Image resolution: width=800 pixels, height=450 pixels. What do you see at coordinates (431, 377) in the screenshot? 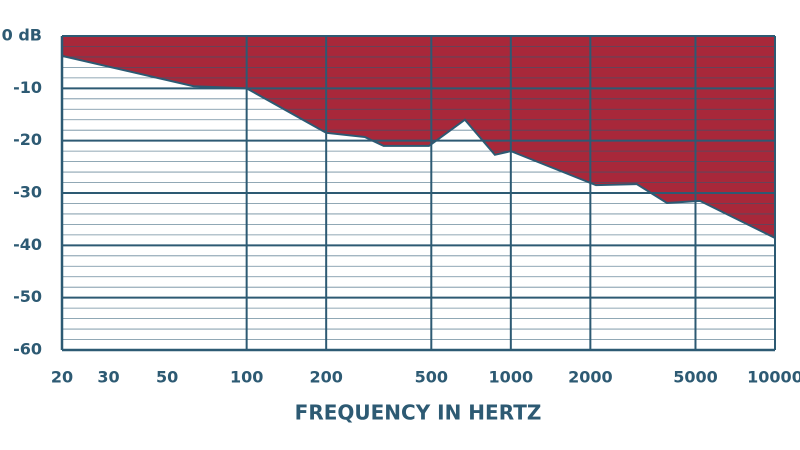
I see `x-tick-label: 500` at bounding box center [431, 377].